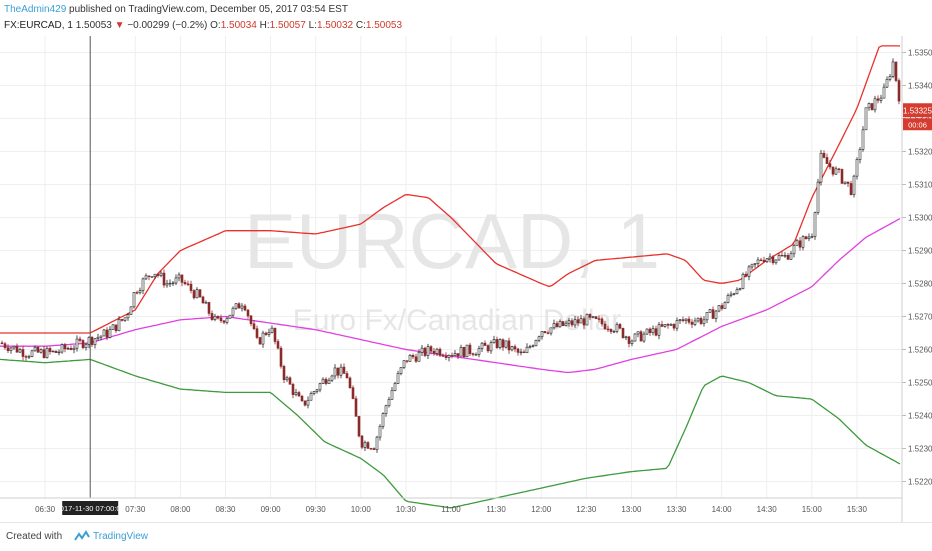 The height and width of the screenshot is (551, 932). What do you see at coordinates (466, 536) in the screenshot?
I see `footer-bar: Created with TradingView` at bounding box center [466, 536].